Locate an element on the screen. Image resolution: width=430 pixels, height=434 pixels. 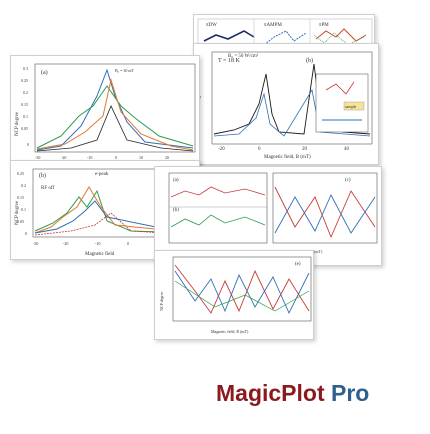
x-axis-title: Magnetic field is located at coordinates (100, 254).